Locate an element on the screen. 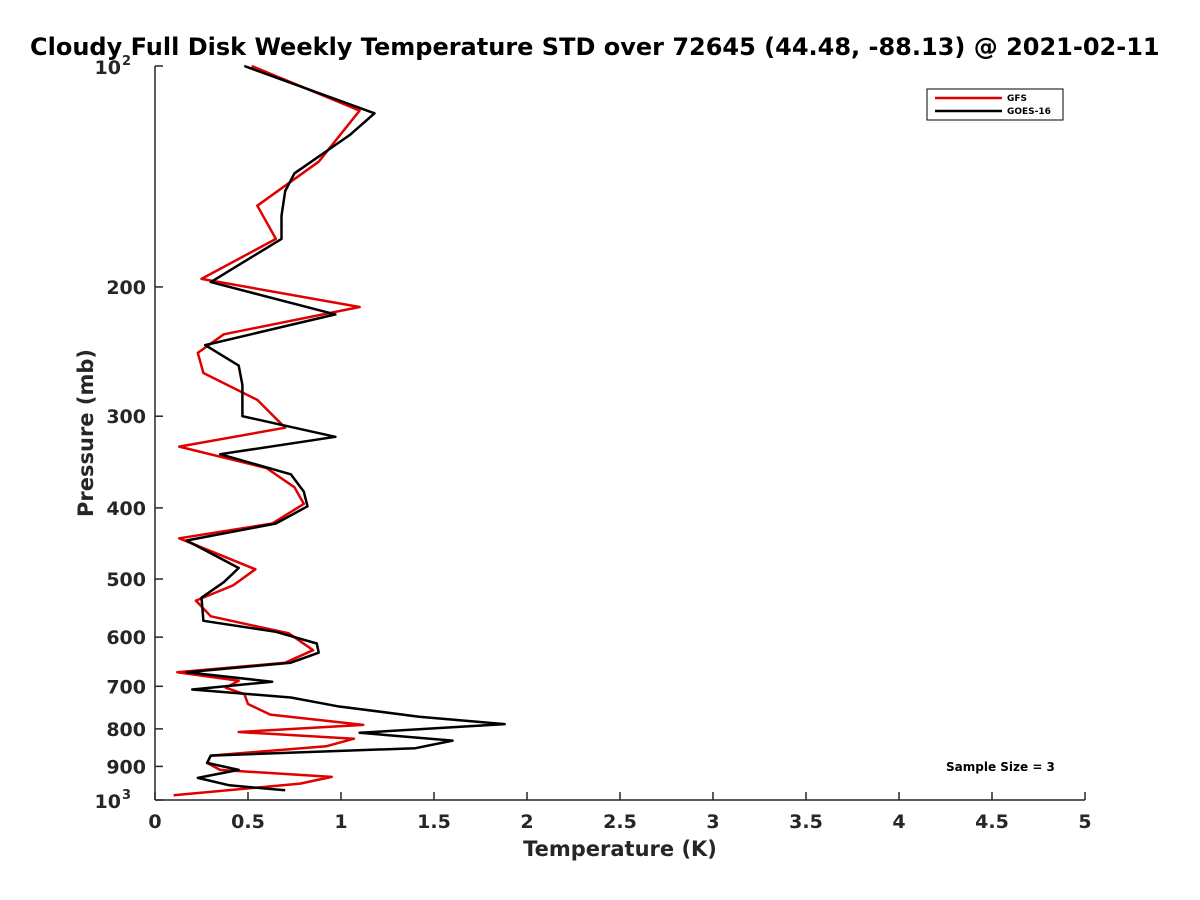 The image size is (1200, 900). y-tick-label-exponent: 2 is located at coordinates (126, 61).